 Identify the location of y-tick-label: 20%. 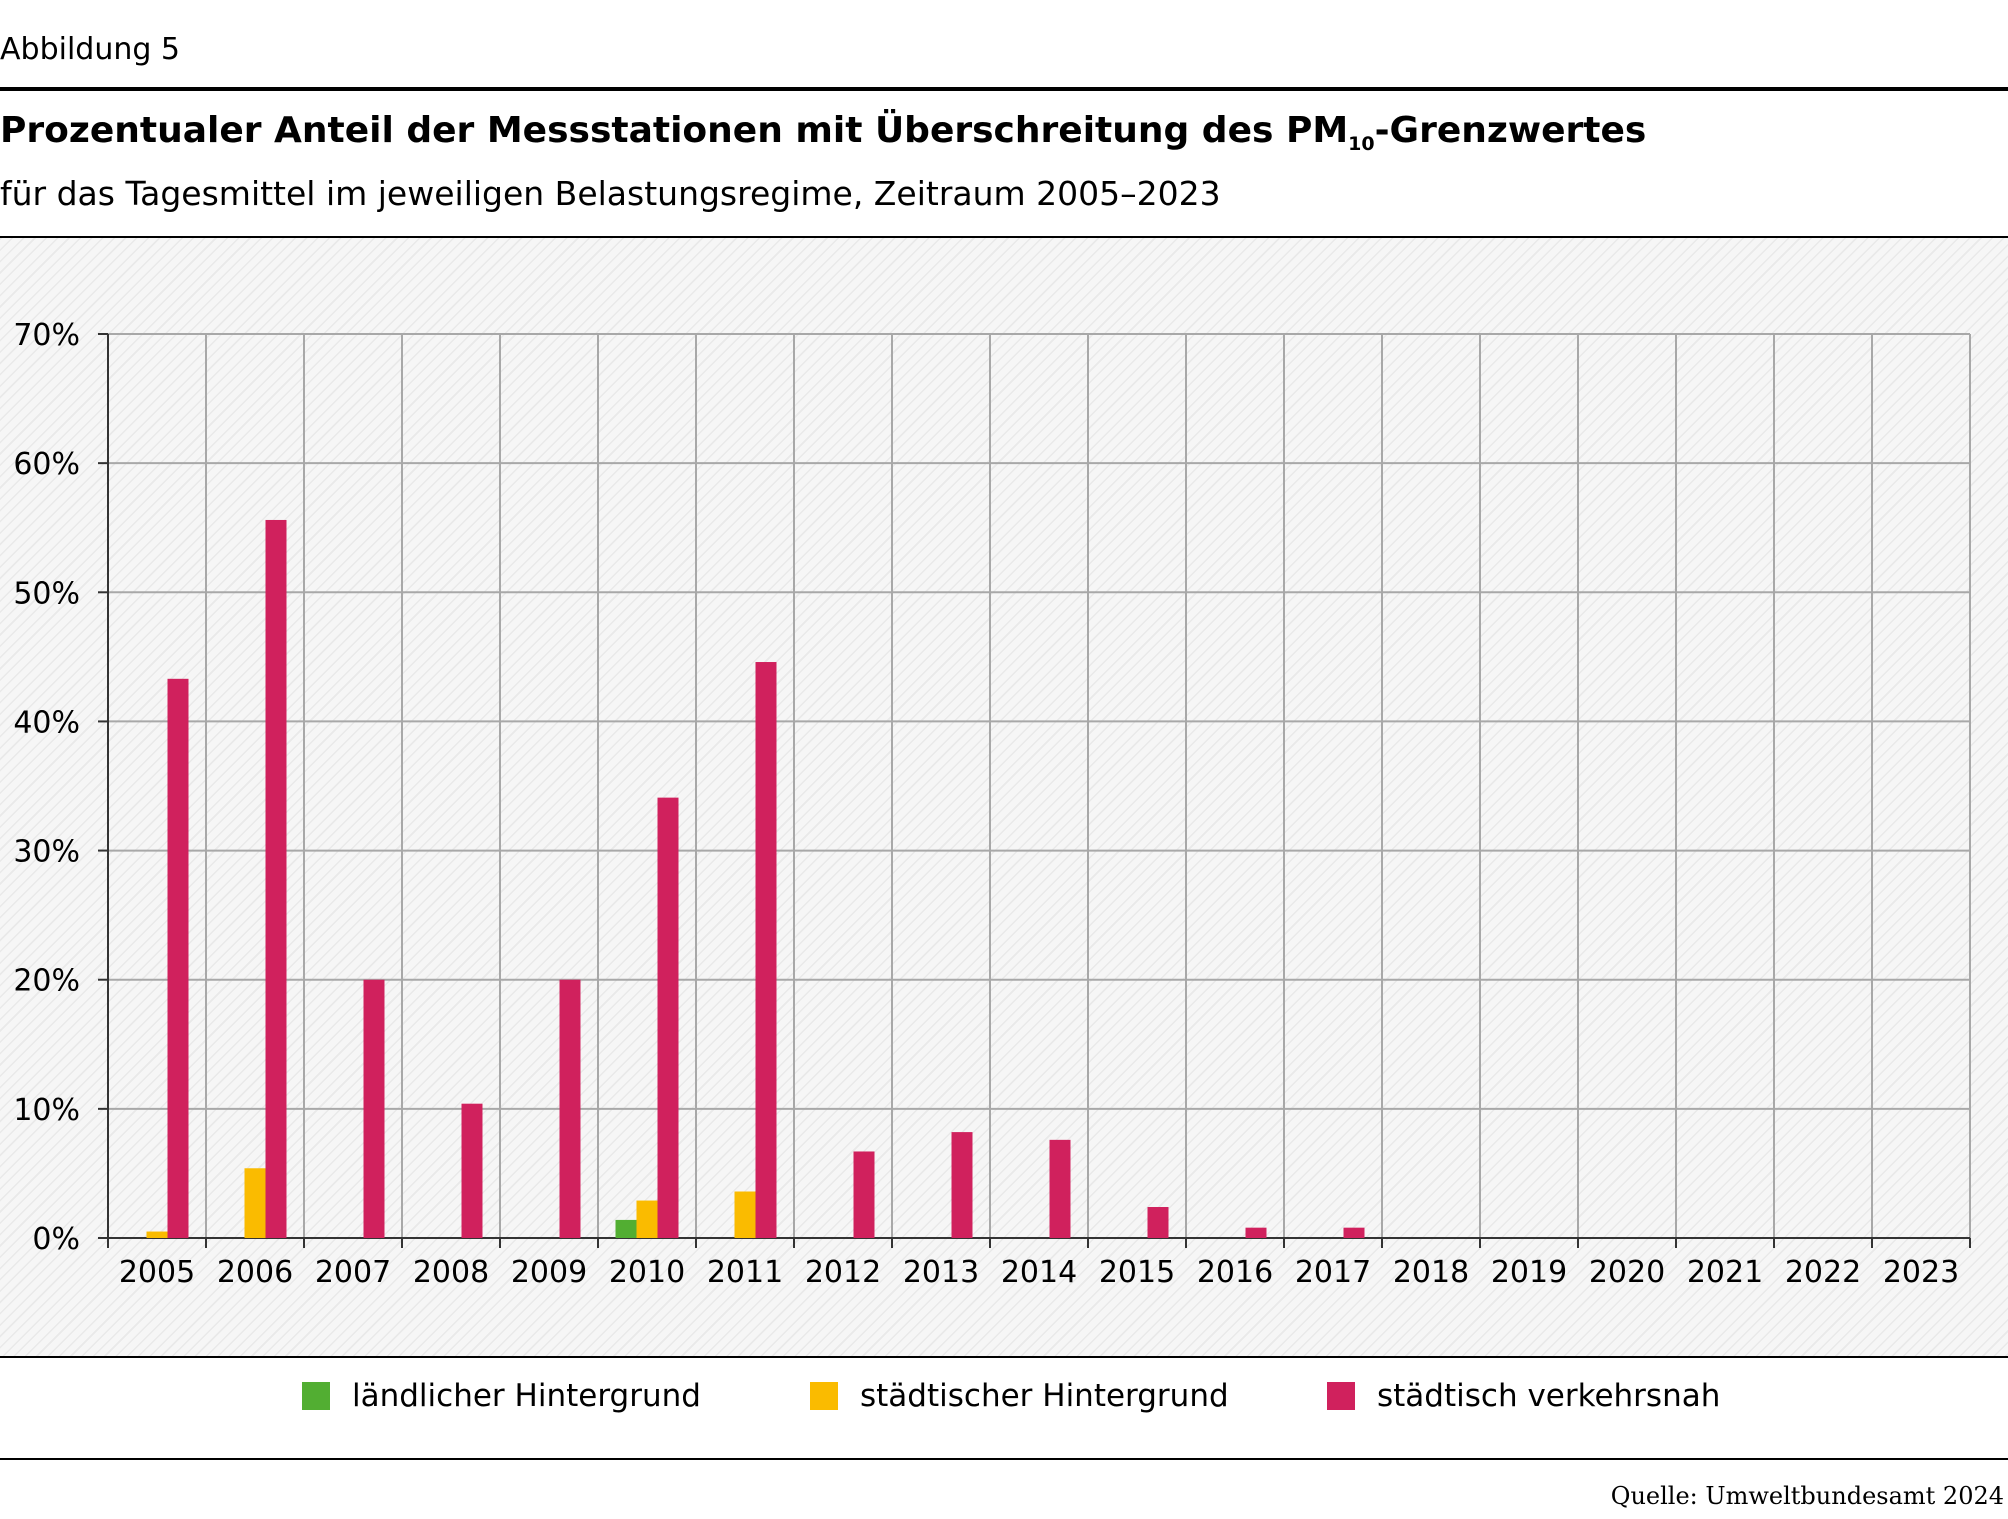
(46, 981).